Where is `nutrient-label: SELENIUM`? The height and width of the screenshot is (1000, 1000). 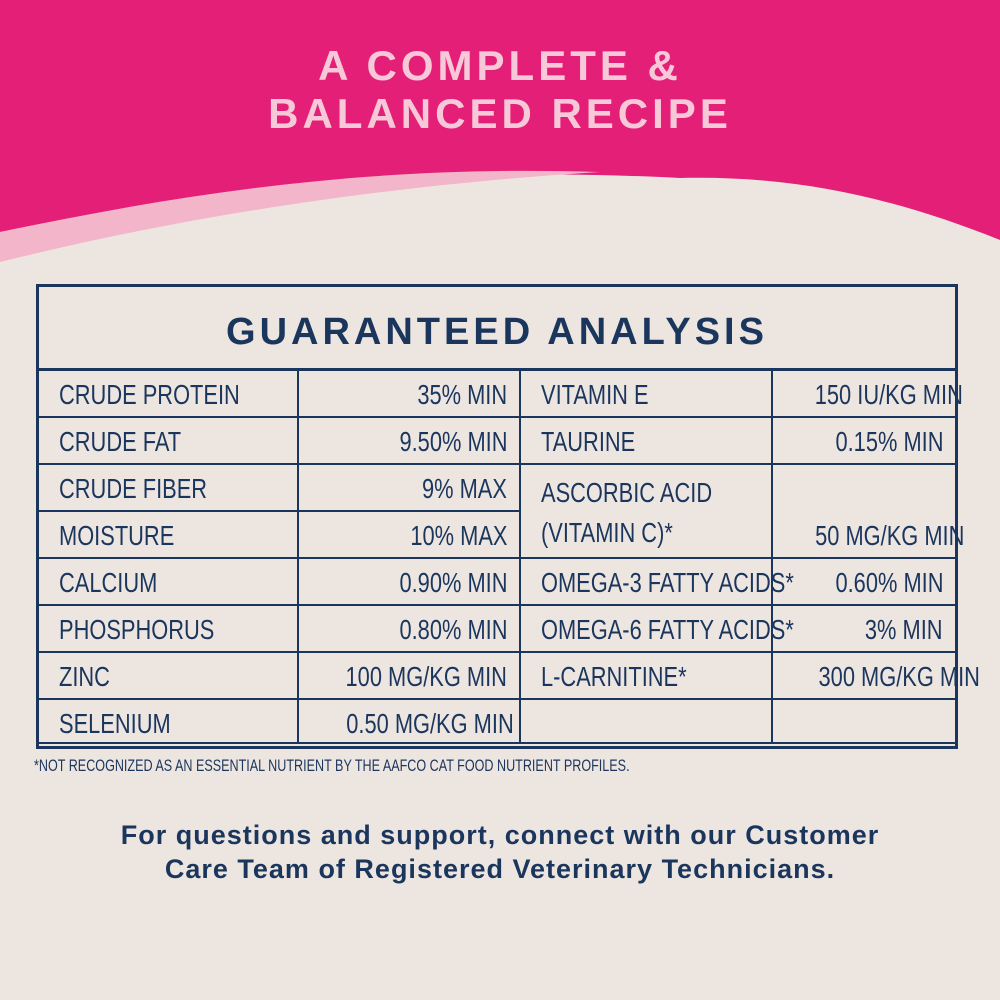
nutrient-label: SELENIUM is located at coordinates (169, 722).